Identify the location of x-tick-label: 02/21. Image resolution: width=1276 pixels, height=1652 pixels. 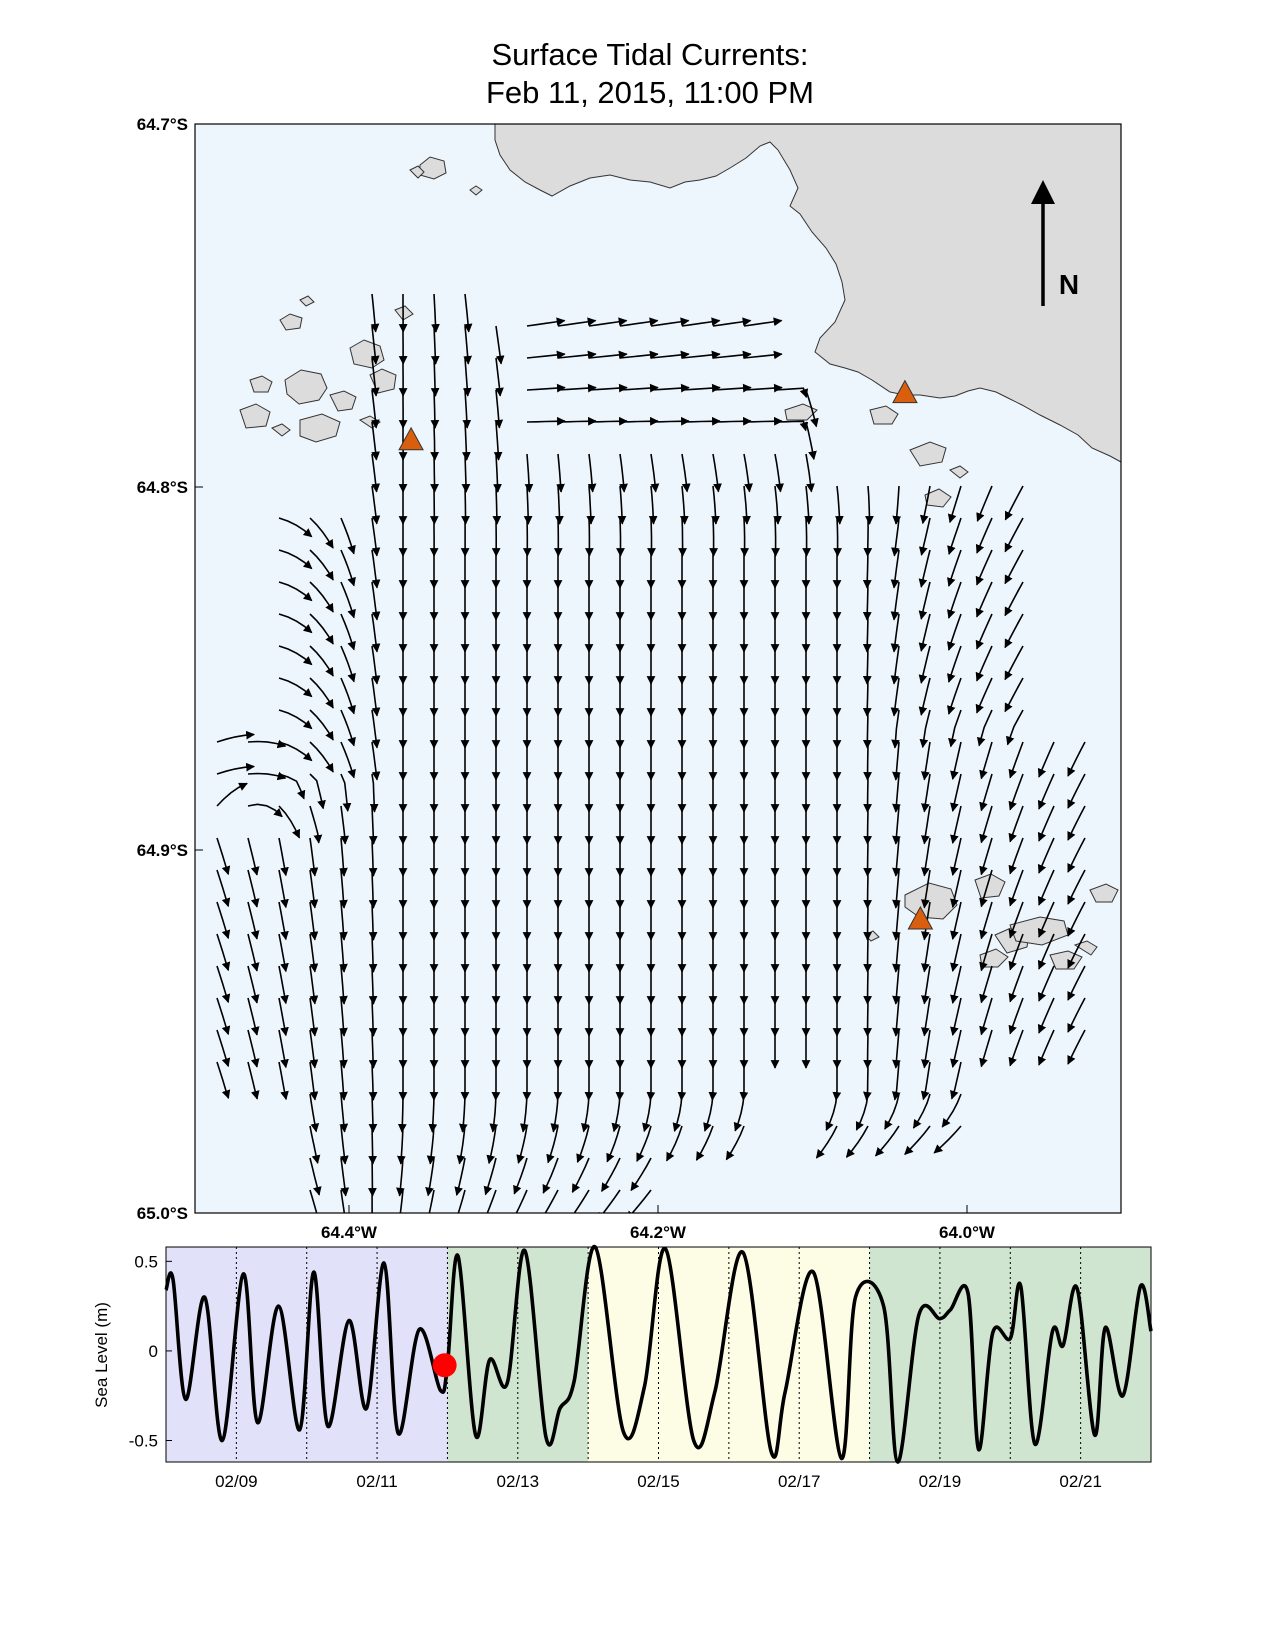
(1080, 1481).